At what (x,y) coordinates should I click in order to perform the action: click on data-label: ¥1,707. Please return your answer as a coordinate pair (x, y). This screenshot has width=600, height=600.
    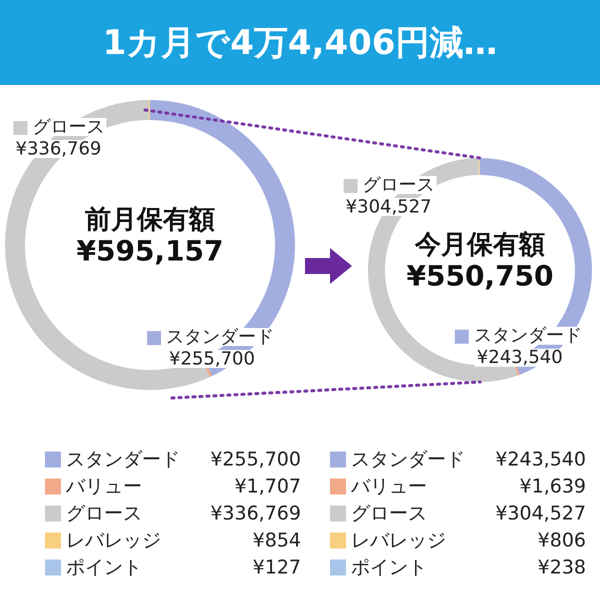
    Looking at the image, I should click on (267, 487).